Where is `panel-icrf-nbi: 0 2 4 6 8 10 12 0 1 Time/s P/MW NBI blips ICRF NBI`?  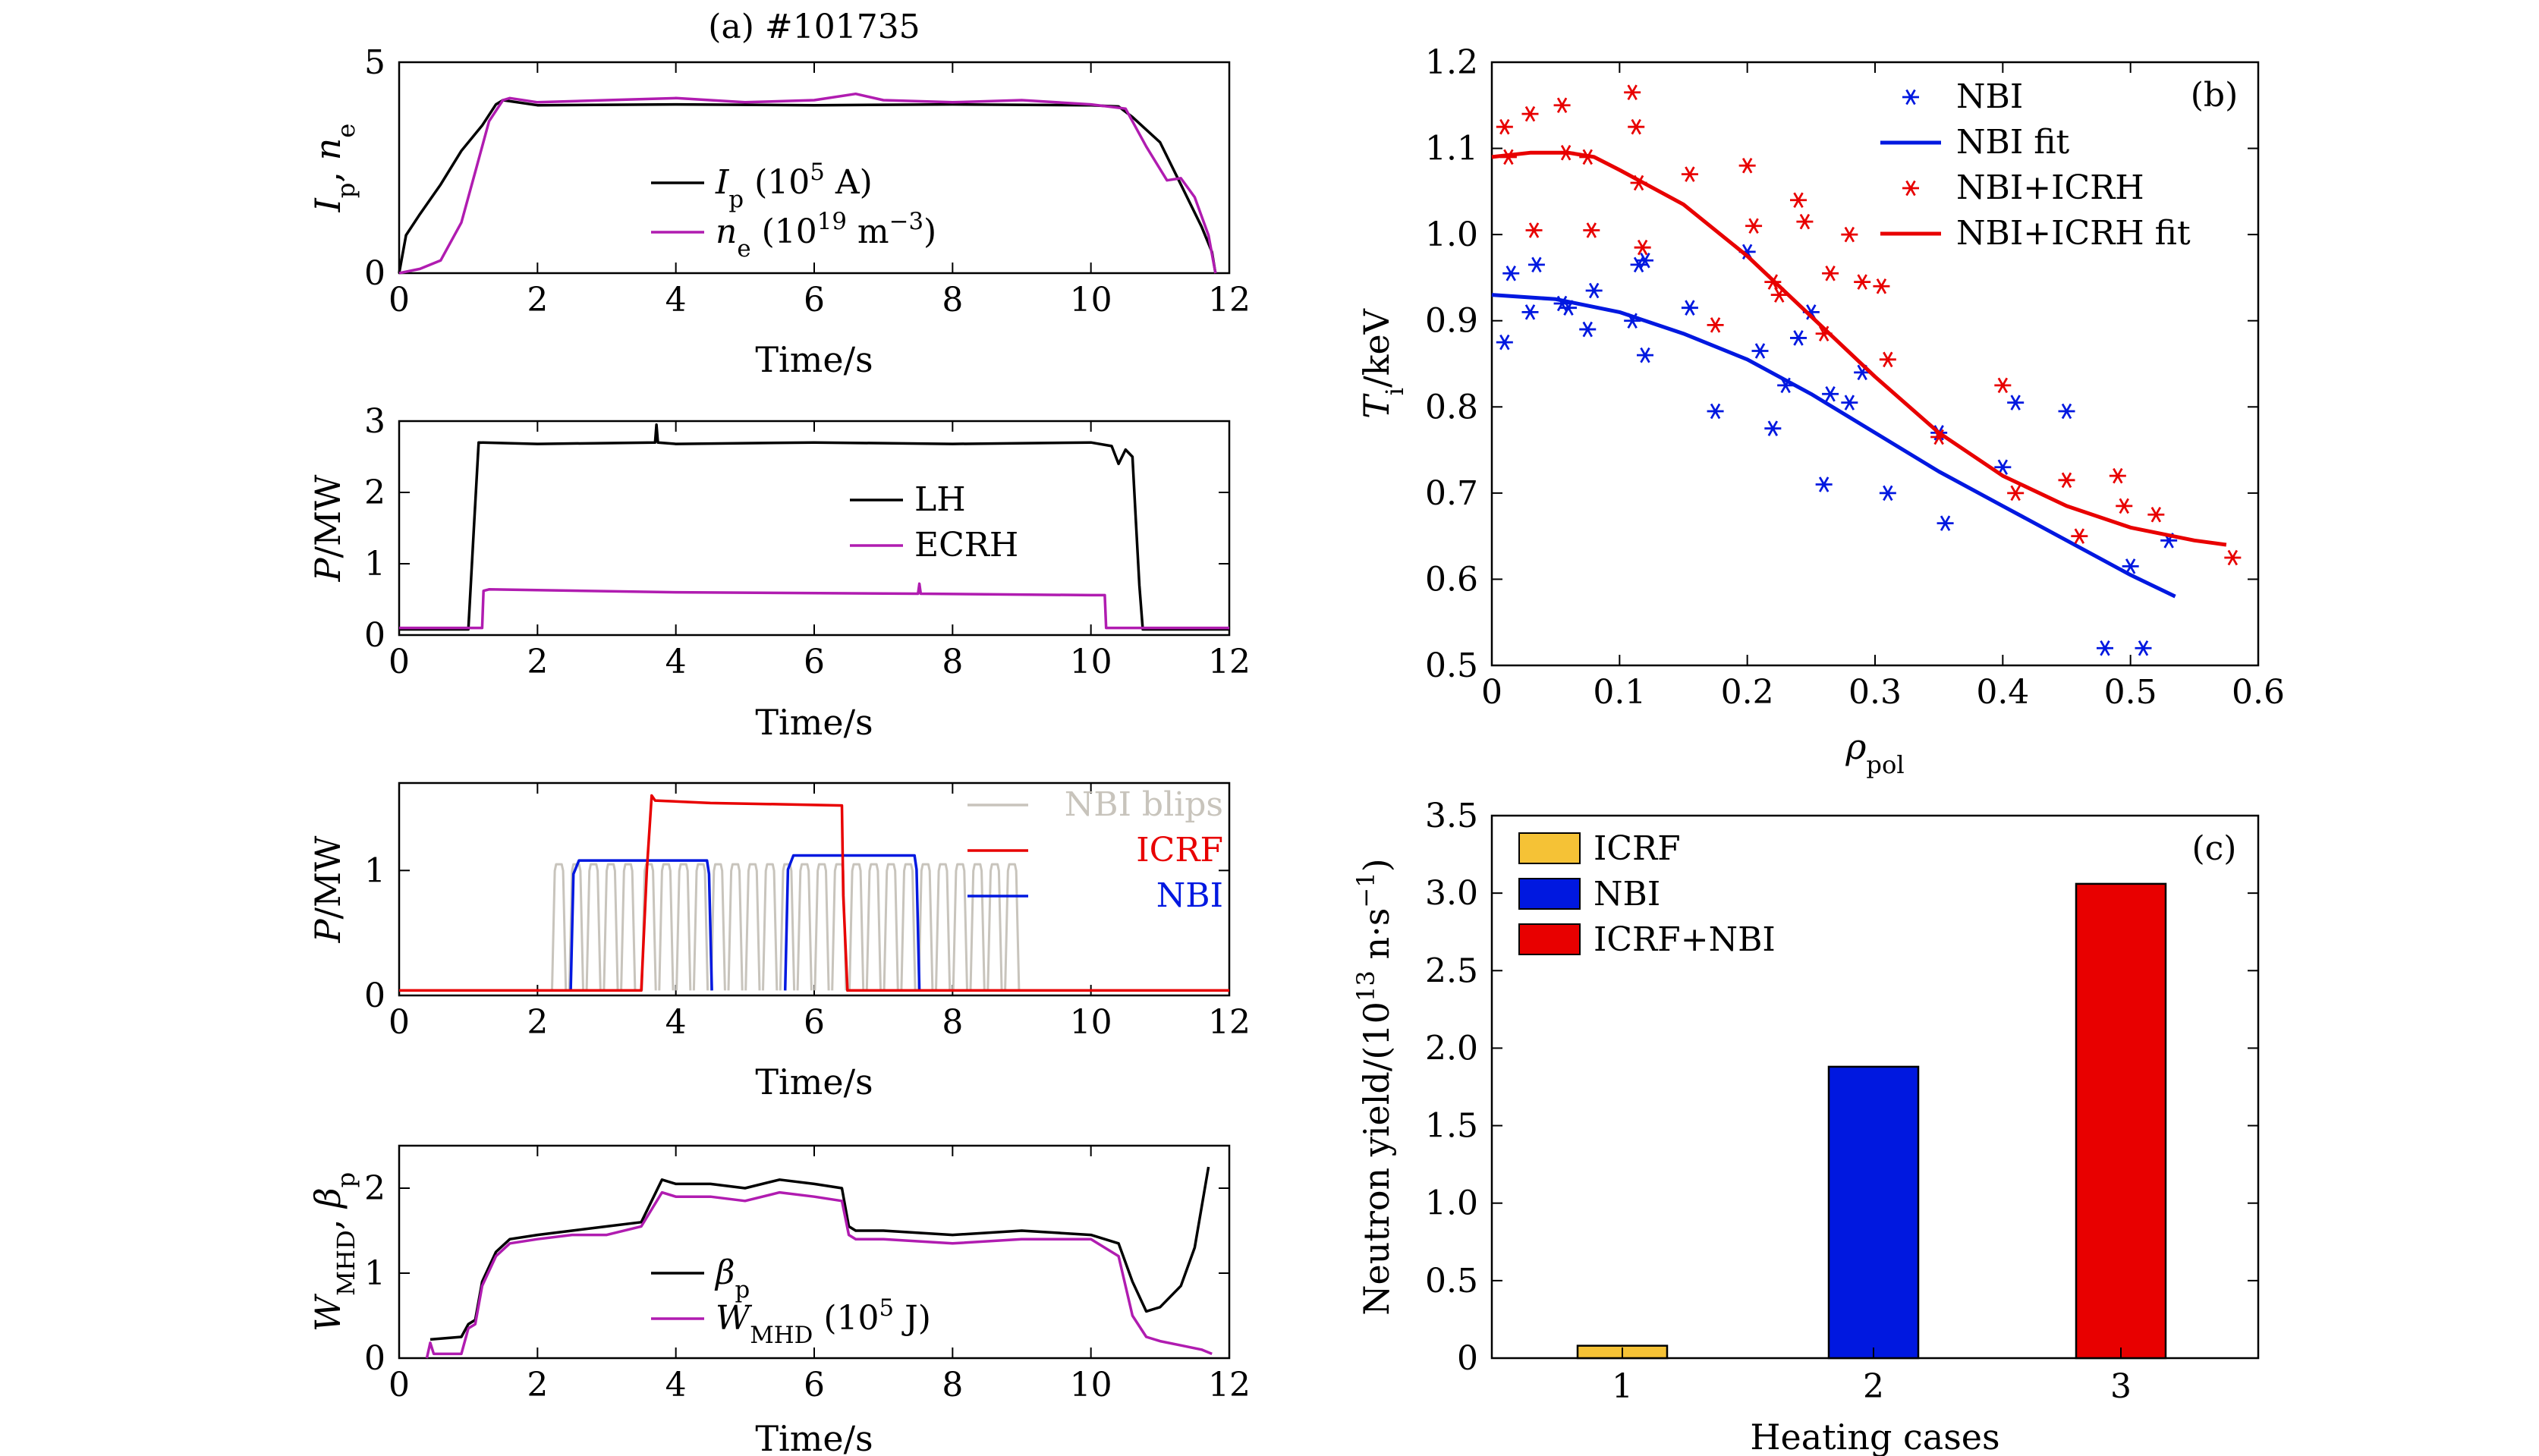 panel-icrf-nbi: 0 2 4 6 8 10 12 0 1 Time/s P/MW NBI blips ICRF NBI is located at coordinates (779, 941).